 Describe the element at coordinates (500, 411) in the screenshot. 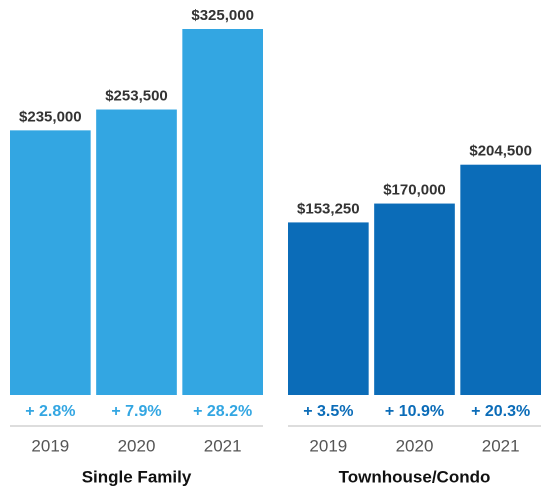

I see `change-label: + 20.3%` at that location.